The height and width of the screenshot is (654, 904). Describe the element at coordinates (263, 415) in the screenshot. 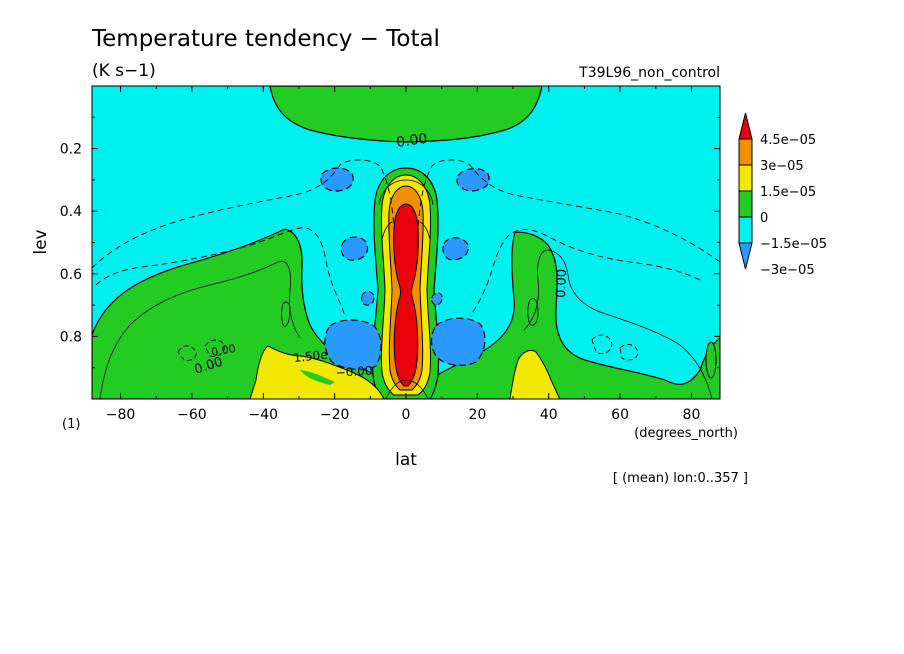

I see `x-tick-label: −40` at that location.